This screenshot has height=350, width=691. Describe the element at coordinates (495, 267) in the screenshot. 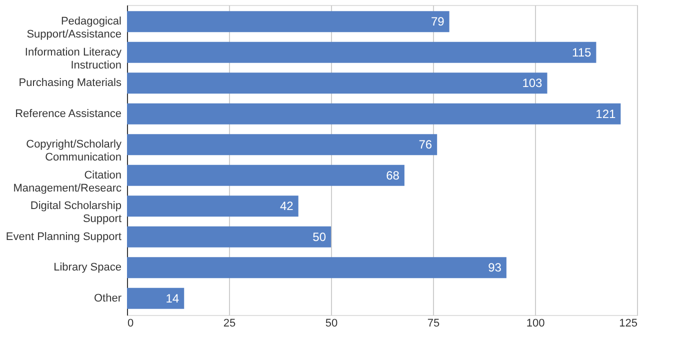

I see `data-label: 93` at that location.